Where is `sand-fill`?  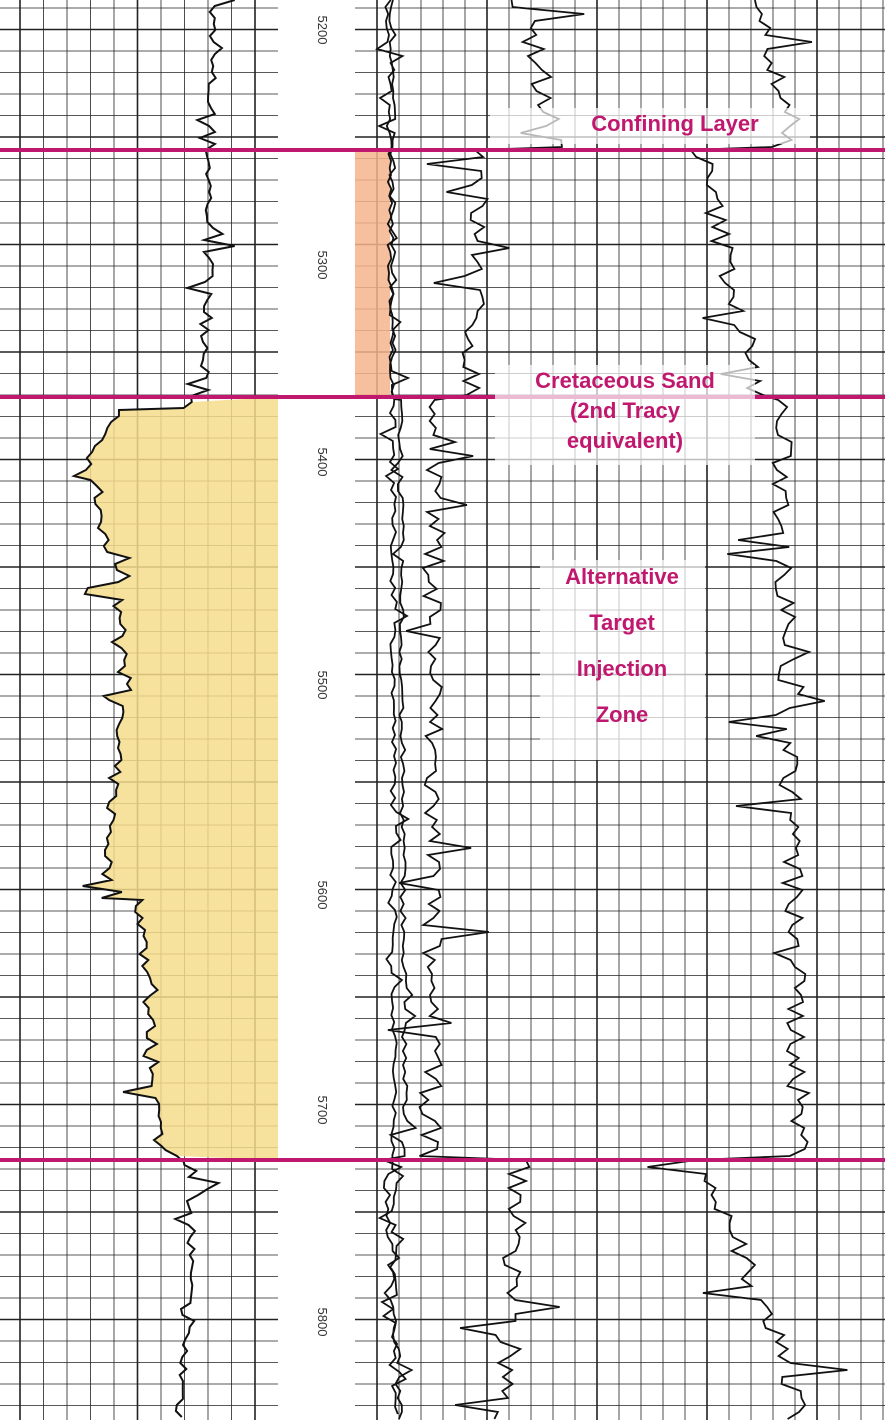 sand-fill is located at coordinates (176, 778).